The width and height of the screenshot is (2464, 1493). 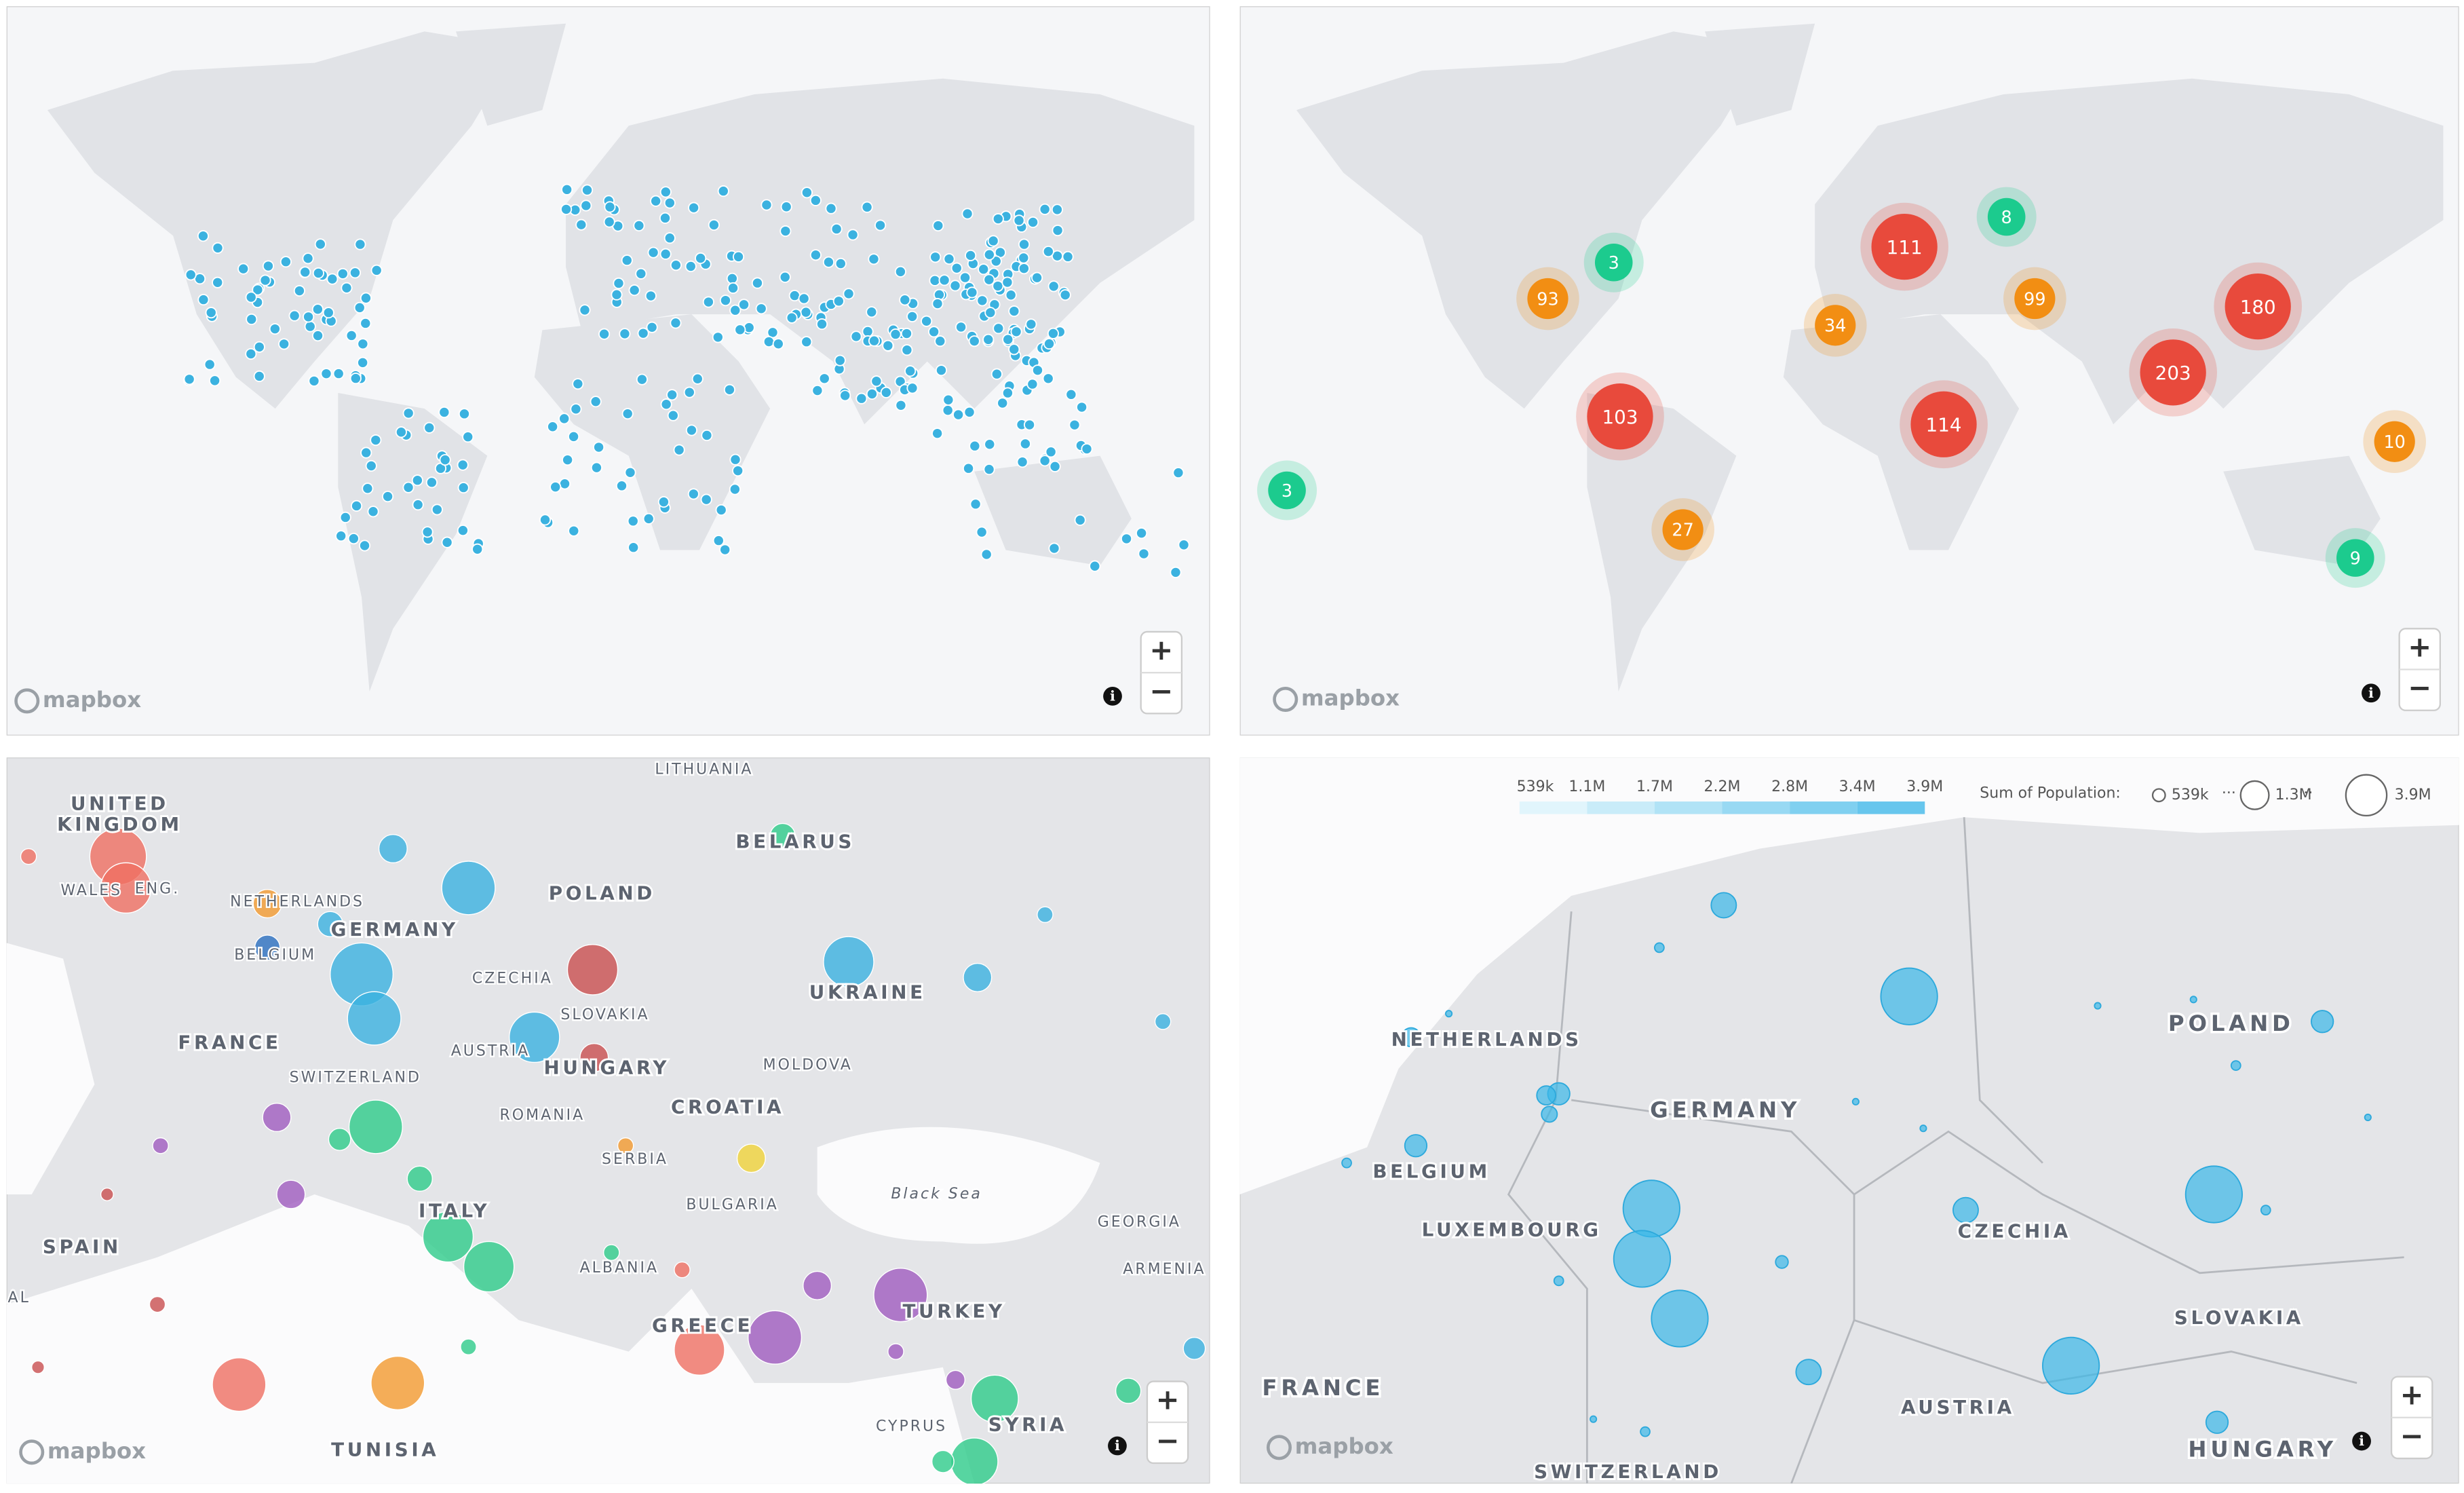 I want to click on country-label: TURKEY, so click(x=953, y=1311).